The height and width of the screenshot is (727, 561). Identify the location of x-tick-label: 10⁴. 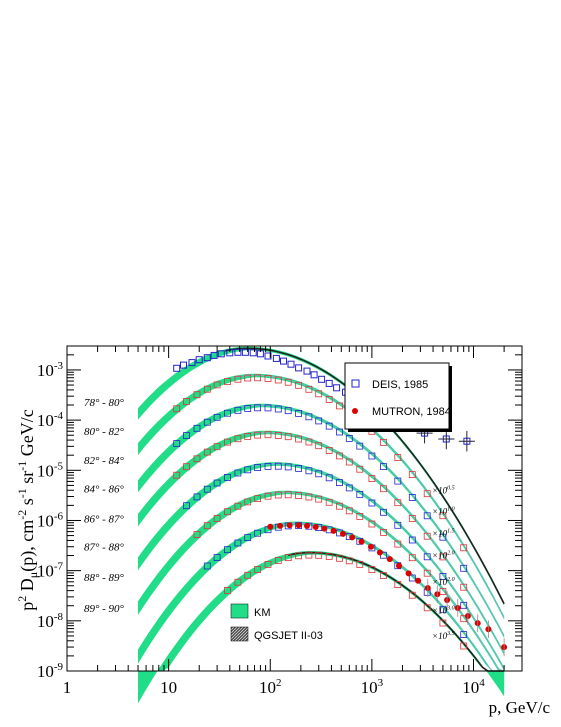
(473, 687).